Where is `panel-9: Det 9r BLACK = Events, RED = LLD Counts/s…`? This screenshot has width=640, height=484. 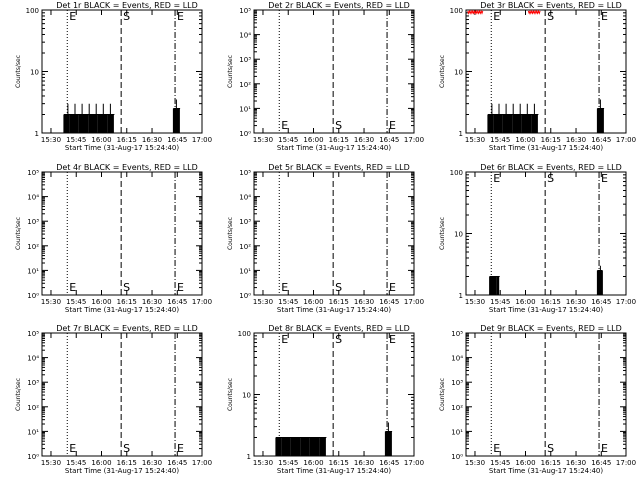
panel-9: Det 9r BLACK = Events, RED = LLD Counts/s… is located at coordinates (537, 399).